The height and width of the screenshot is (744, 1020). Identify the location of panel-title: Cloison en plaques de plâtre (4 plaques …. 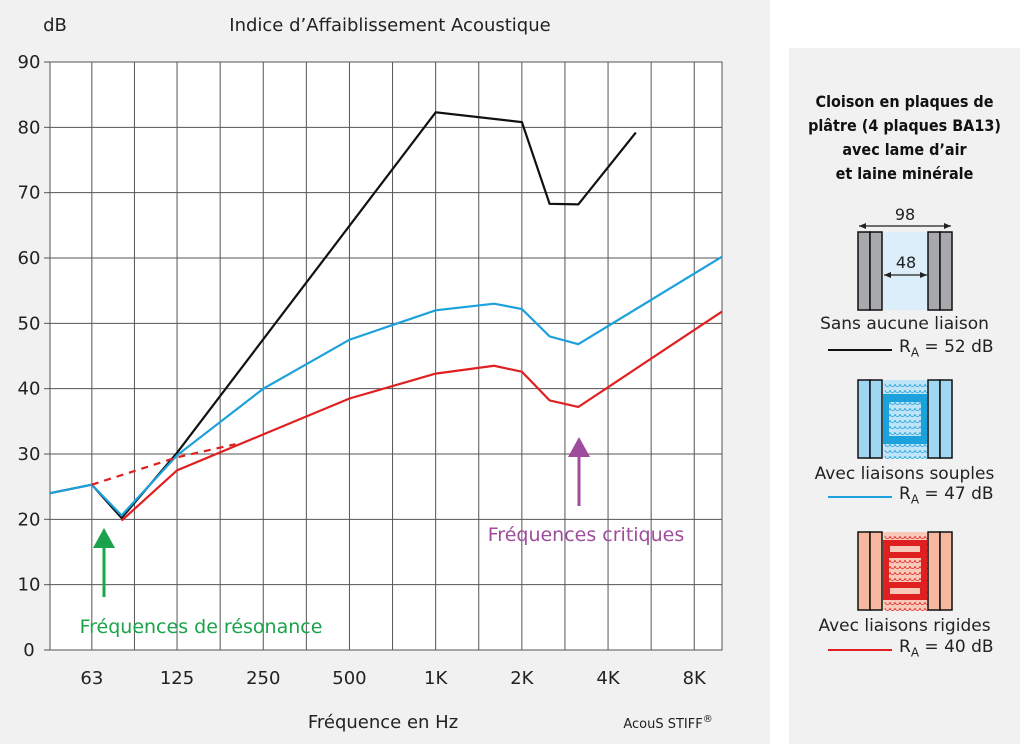
(904, 138).